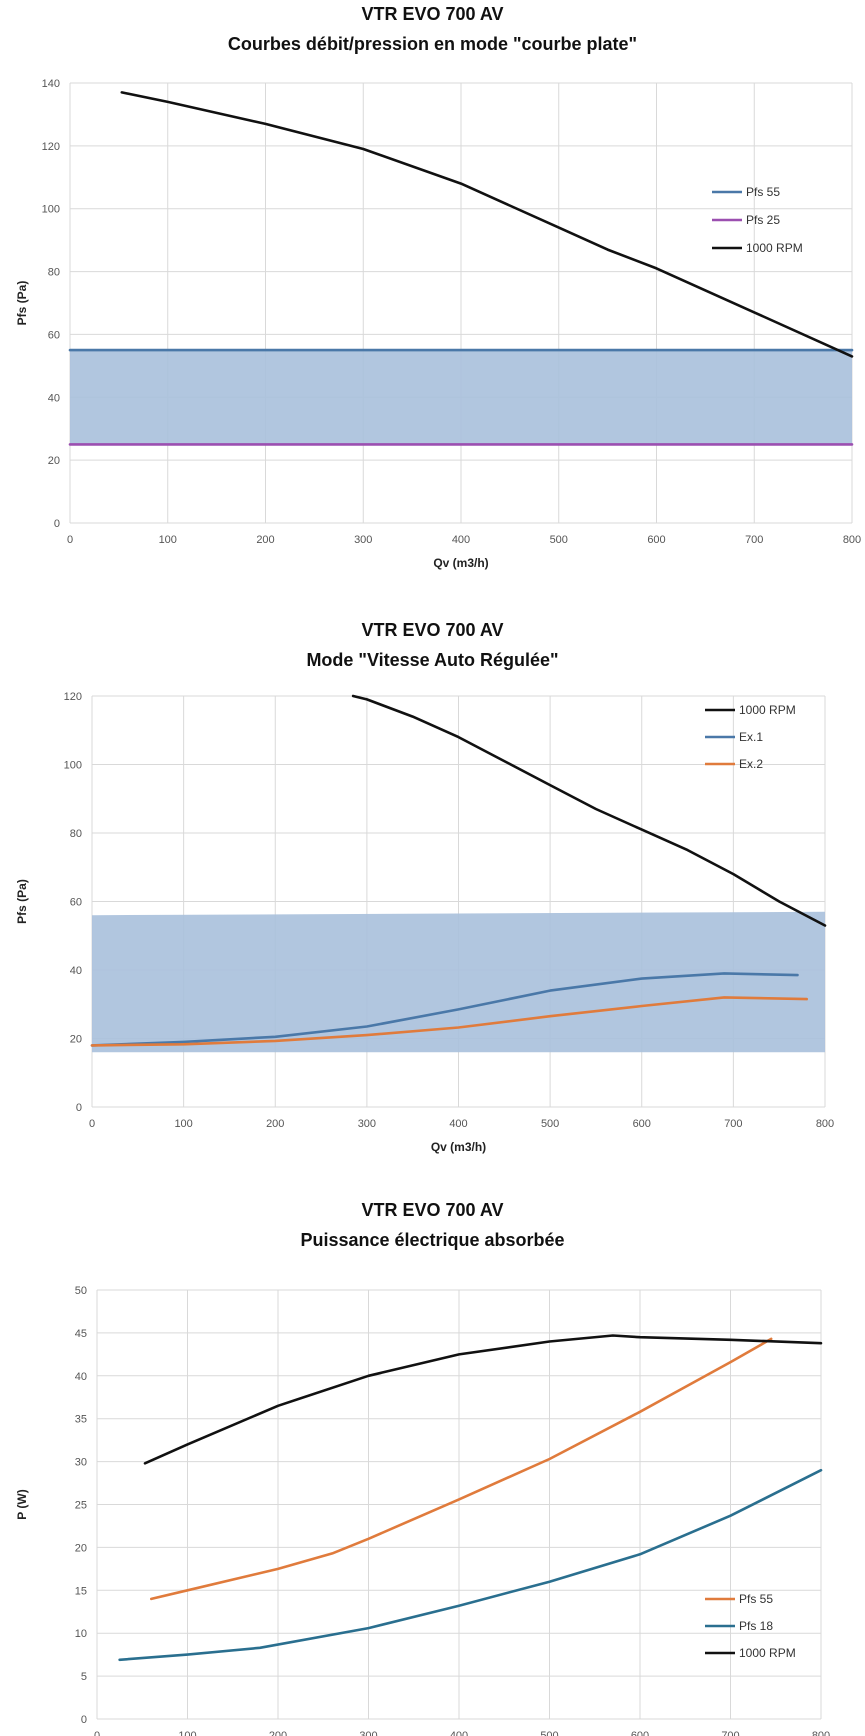  What do you see at coordinates (432, 14) in the screenshot?
I see `chart-1-title: VTR EVO 700 AV` at bounding box center [432, 14].